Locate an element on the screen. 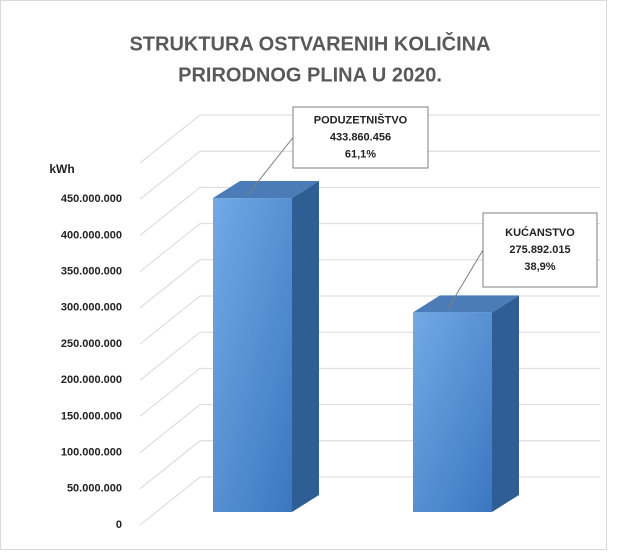 The height and width of the screenshot is (556, 619). value-label: 433.860.456 is located at coordinates (360, 137).